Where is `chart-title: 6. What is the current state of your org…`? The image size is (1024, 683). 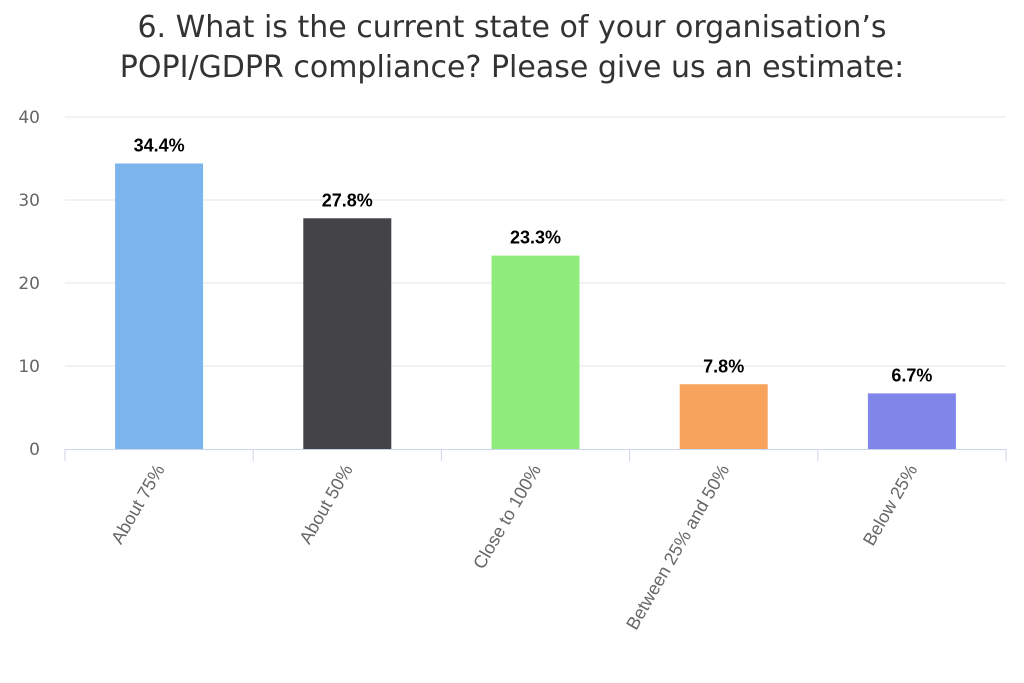 chart-title: 6. What is the current state of your org… is located at coordinates (512, 48).